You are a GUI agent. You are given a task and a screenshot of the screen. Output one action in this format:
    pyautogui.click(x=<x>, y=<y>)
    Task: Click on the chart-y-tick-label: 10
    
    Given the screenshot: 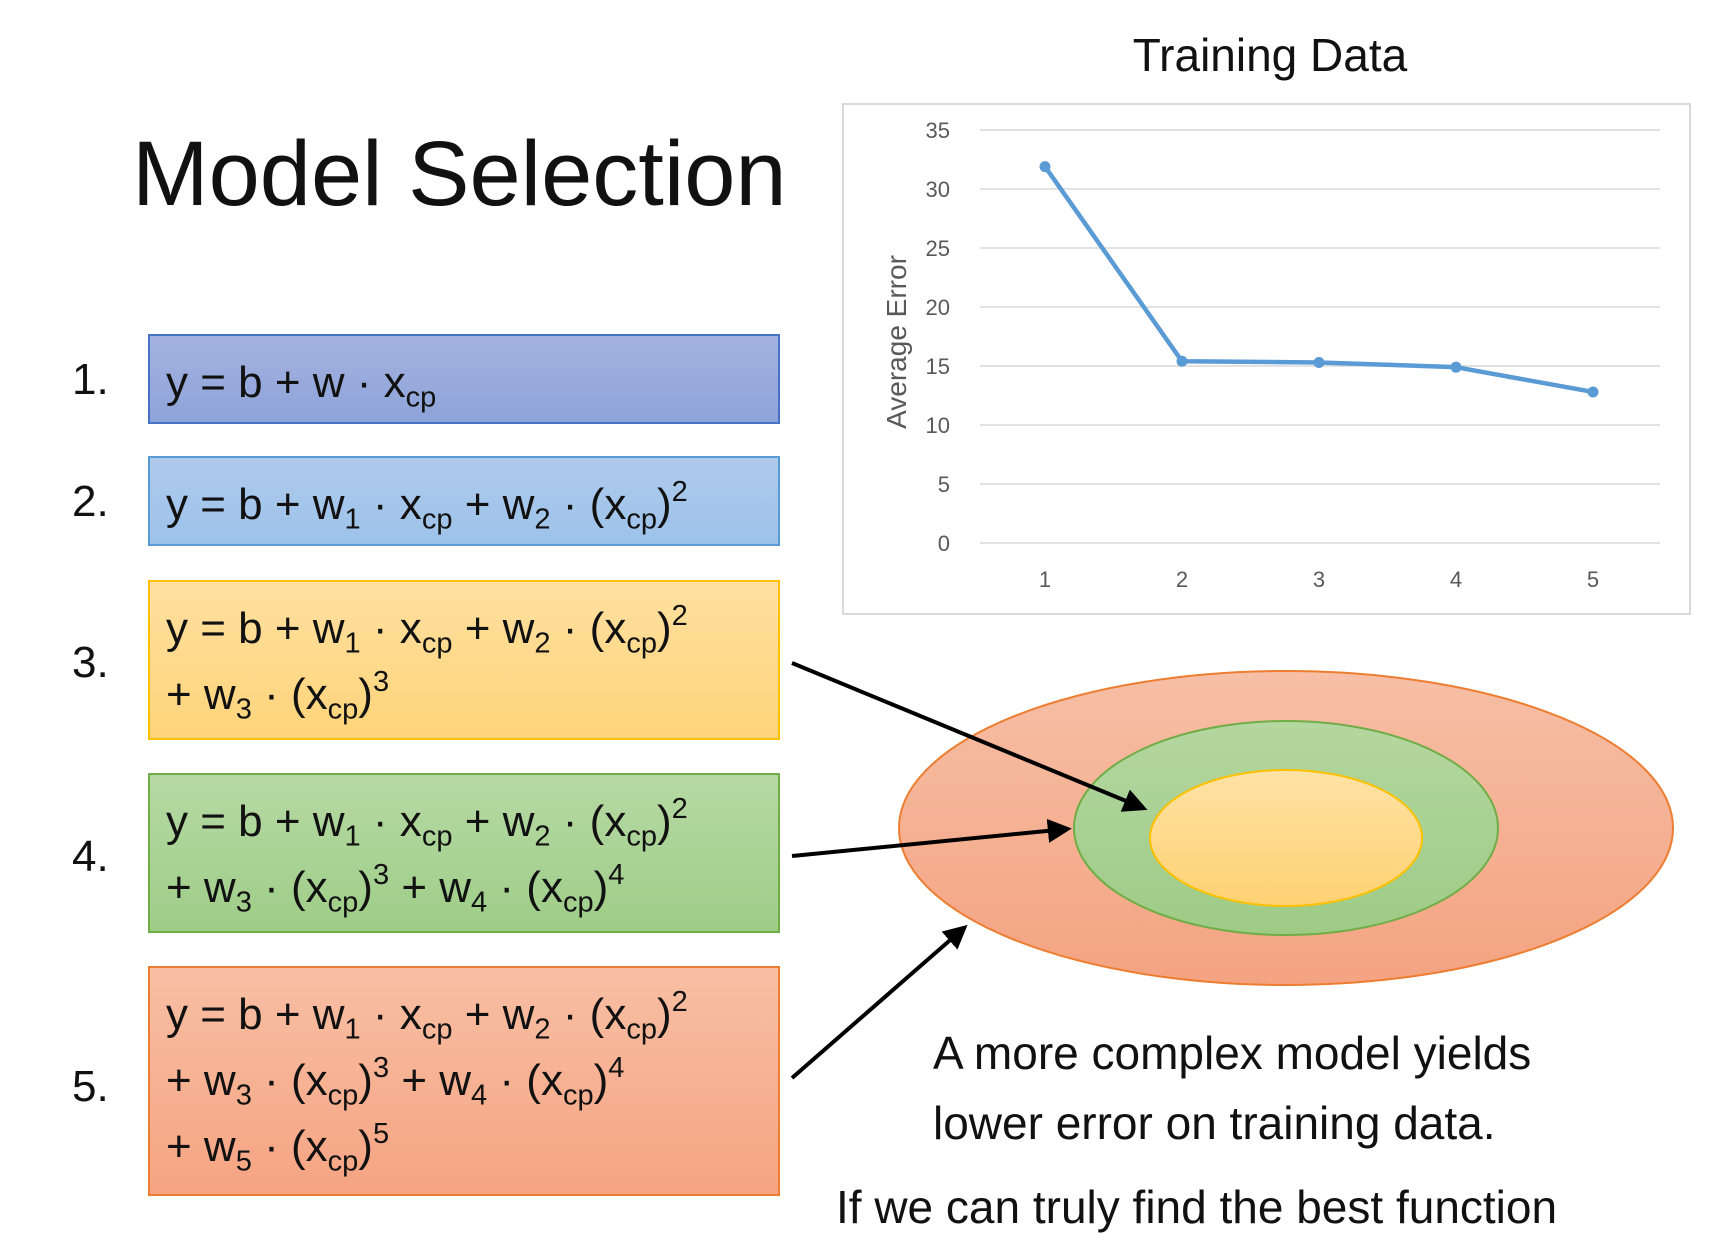 What is the action you would take?
    pyautogui.click(x=938, y=425)
    